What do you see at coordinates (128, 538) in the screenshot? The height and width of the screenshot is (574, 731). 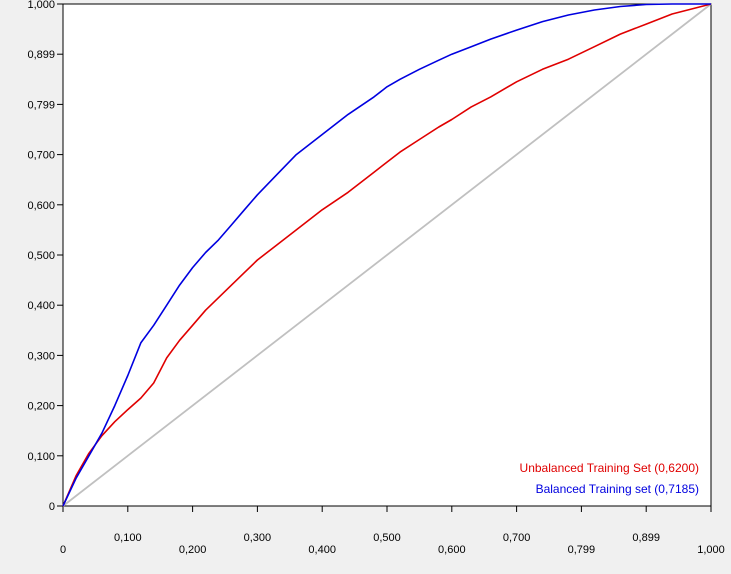 I see `x-tick-label: 0,100` at bounding box center [128, 538].